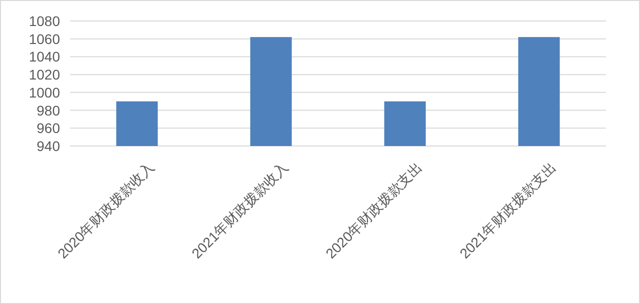  I want to click on y-tick-label: 1020, so click(44, 74).